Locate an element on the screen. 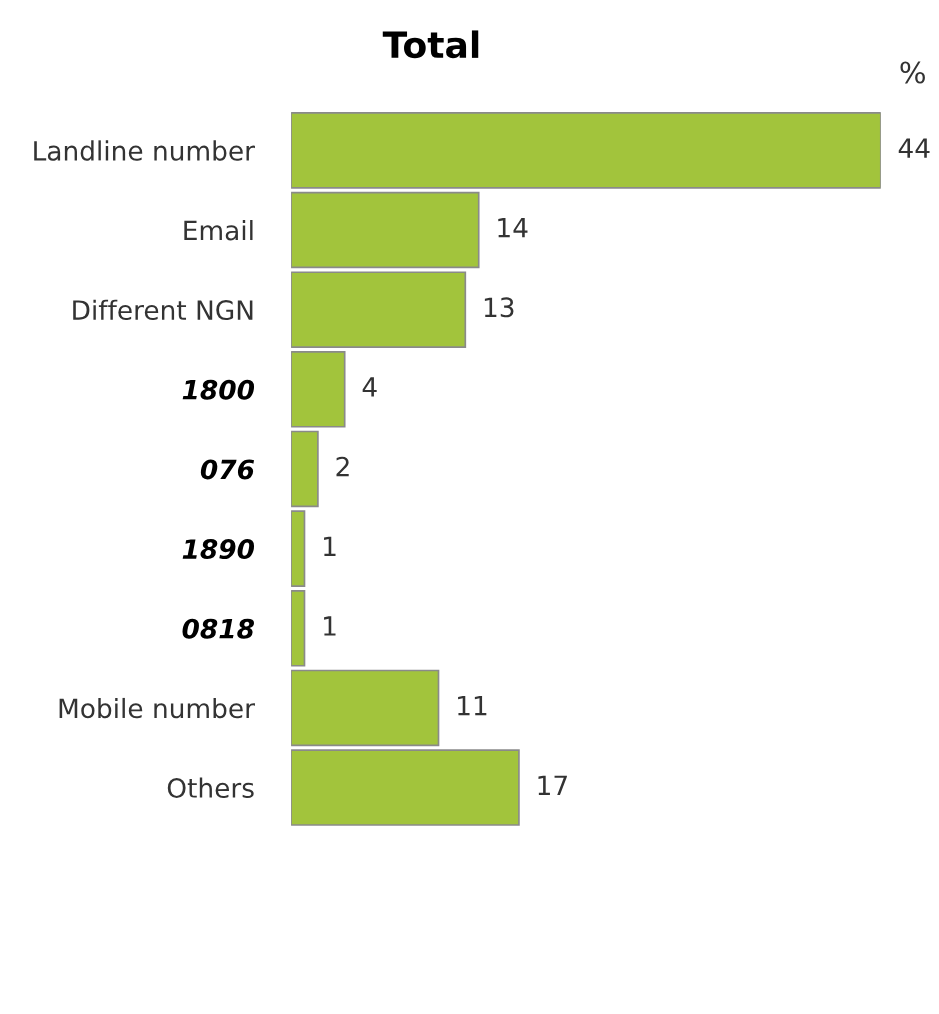 This screenshot has height=1014, width=939. x-axis-title: % is located at coordinates (912, 72).